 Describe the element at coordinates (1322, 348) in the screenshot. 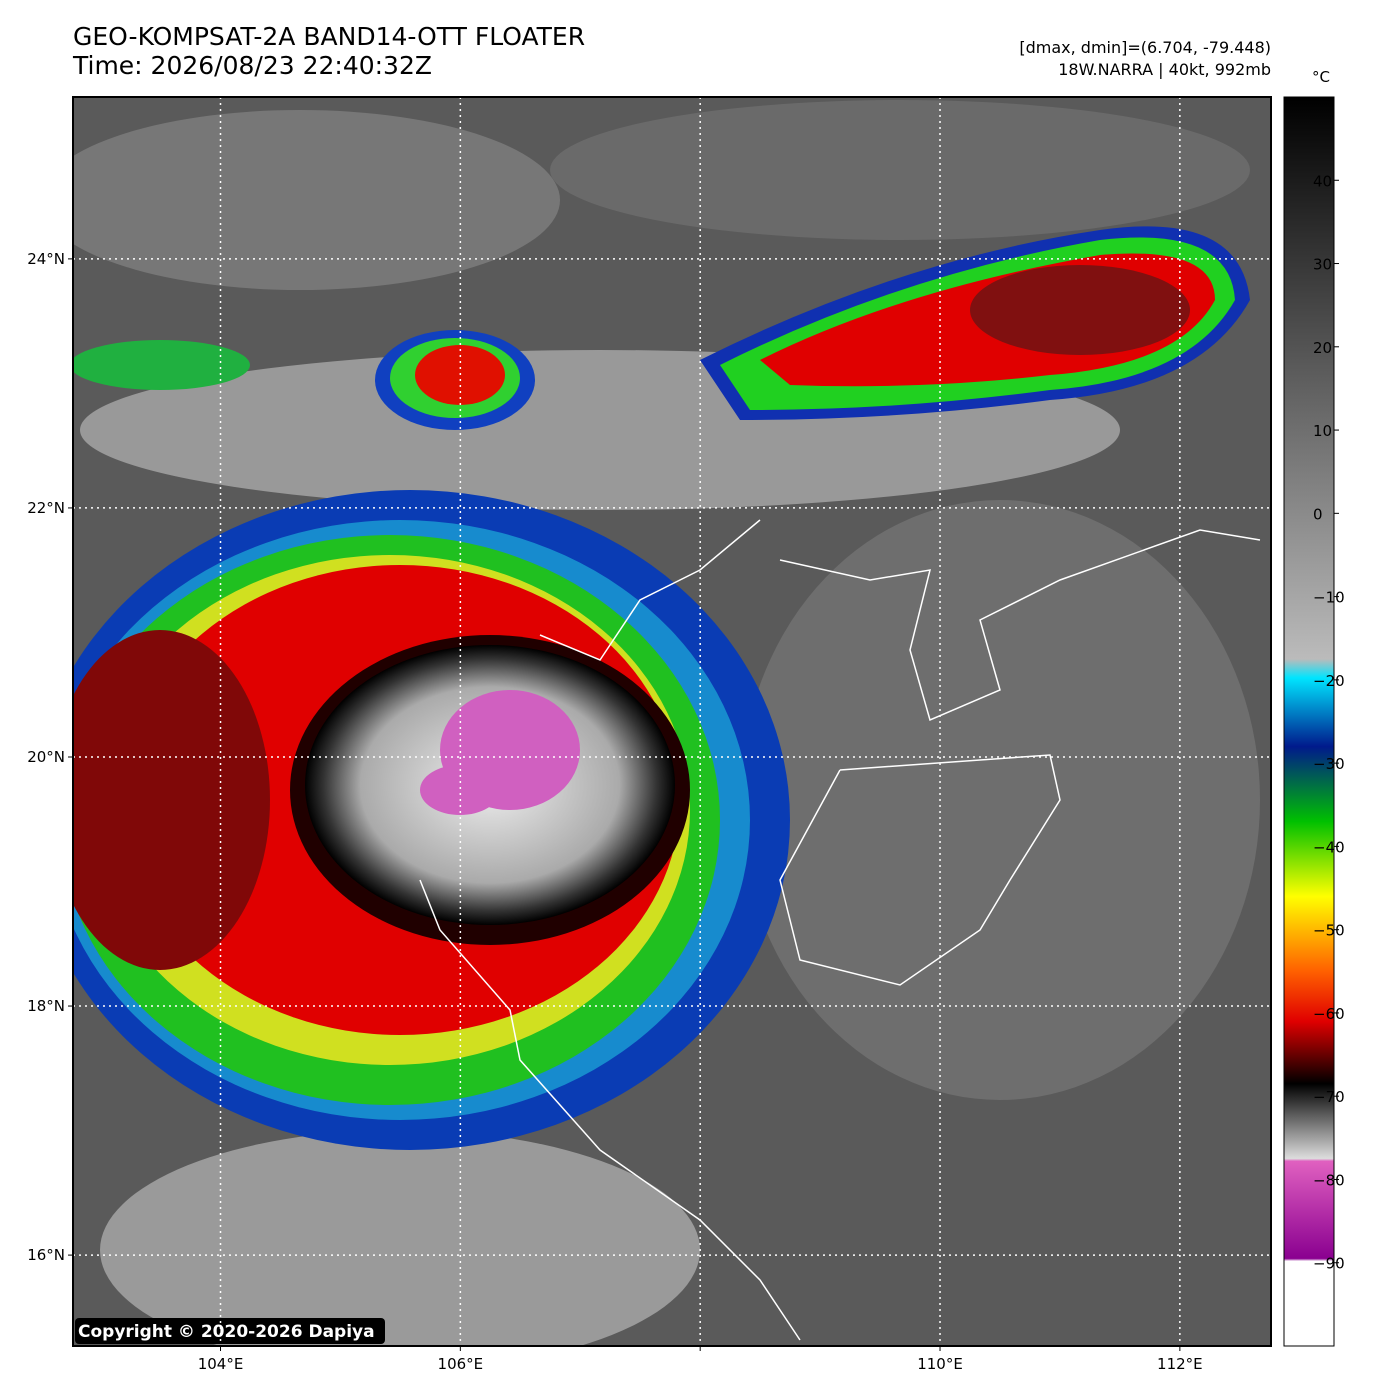

I see `colorbar-tick-label: 20` at that location.